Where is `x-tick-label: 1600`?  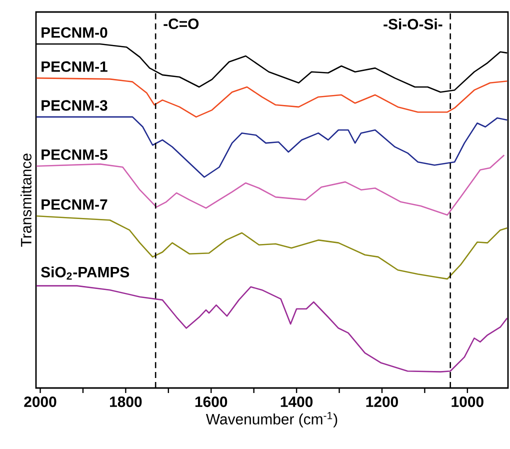 x-tick-label: 1600 is located at coordinates (211, 402).